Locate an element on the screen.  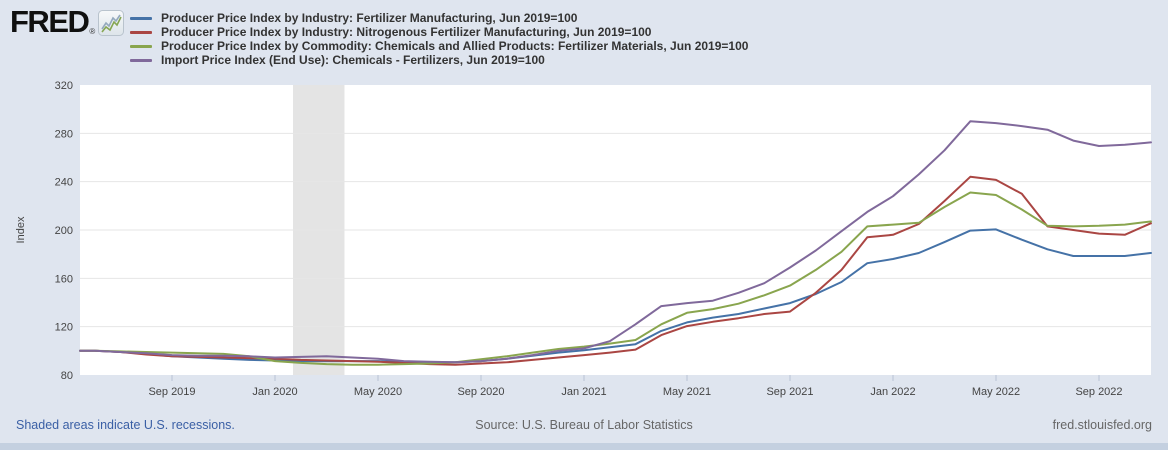
source-text: Source: U.S. Bureau of Labor Statistics is located at coordinates (584, 425).